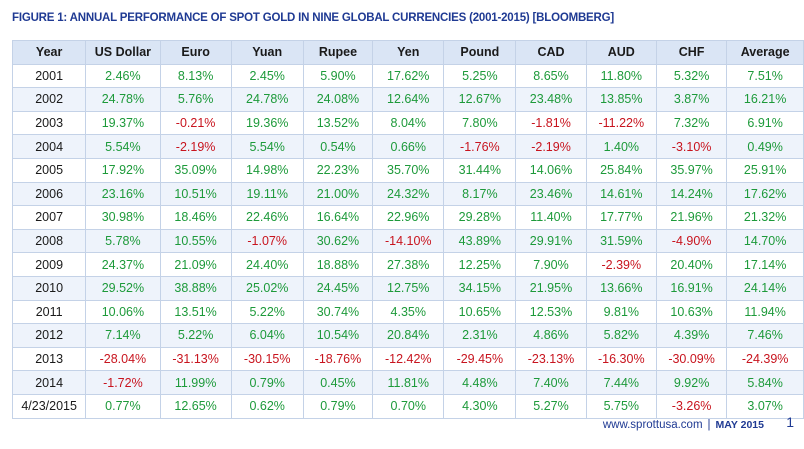 This screenshot has width=804, height=449. Describe the element at coordinates (195, 312) in the screenshot. I see `value-cell: 13.51%` at that location.